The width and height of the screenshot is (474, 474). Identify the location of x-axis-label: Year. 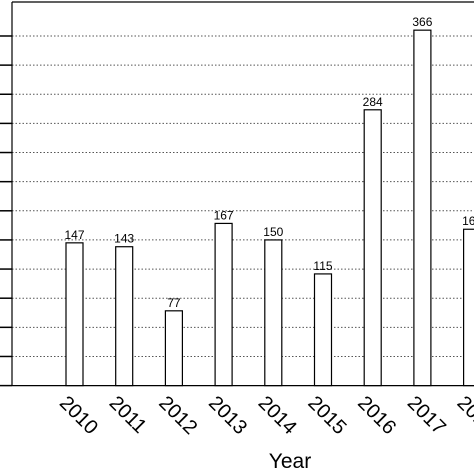
(290, 461).